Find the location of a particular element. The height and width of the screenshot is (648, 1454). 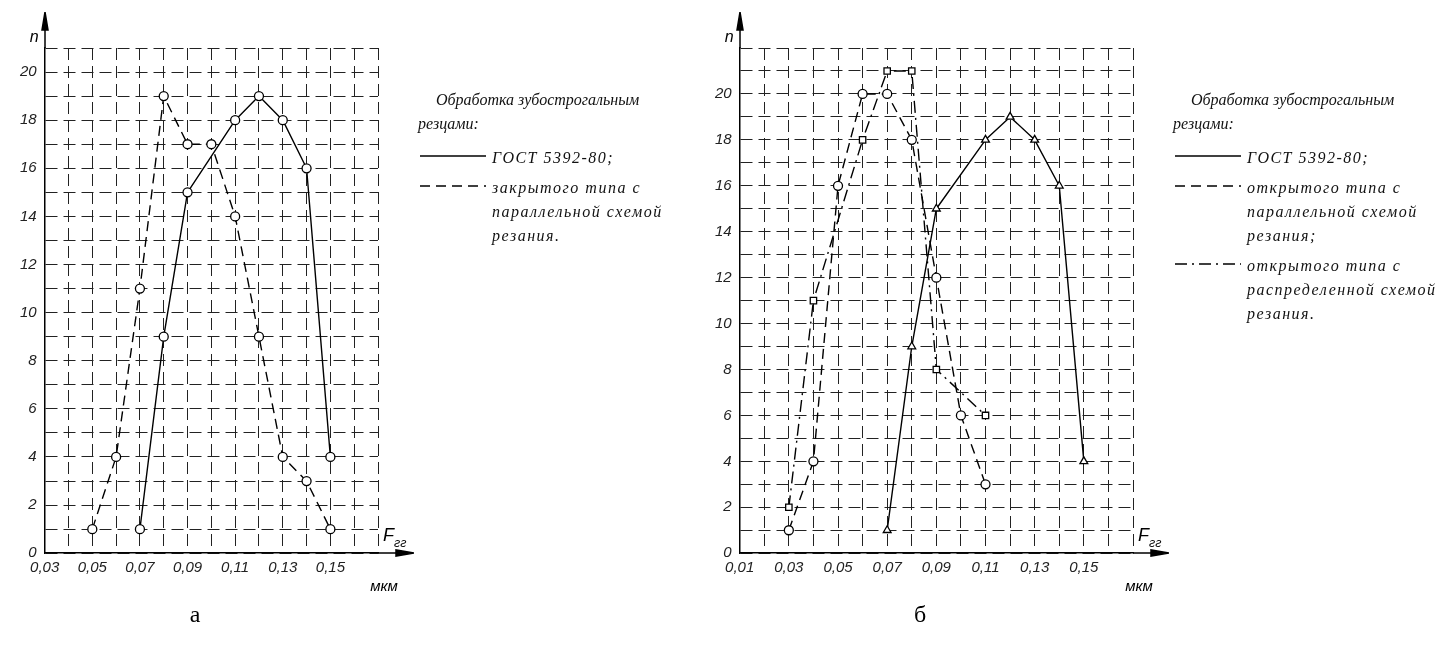

legend-label: открытого типа с параллельной схемой резания; is located at coordinates (1333, 212).